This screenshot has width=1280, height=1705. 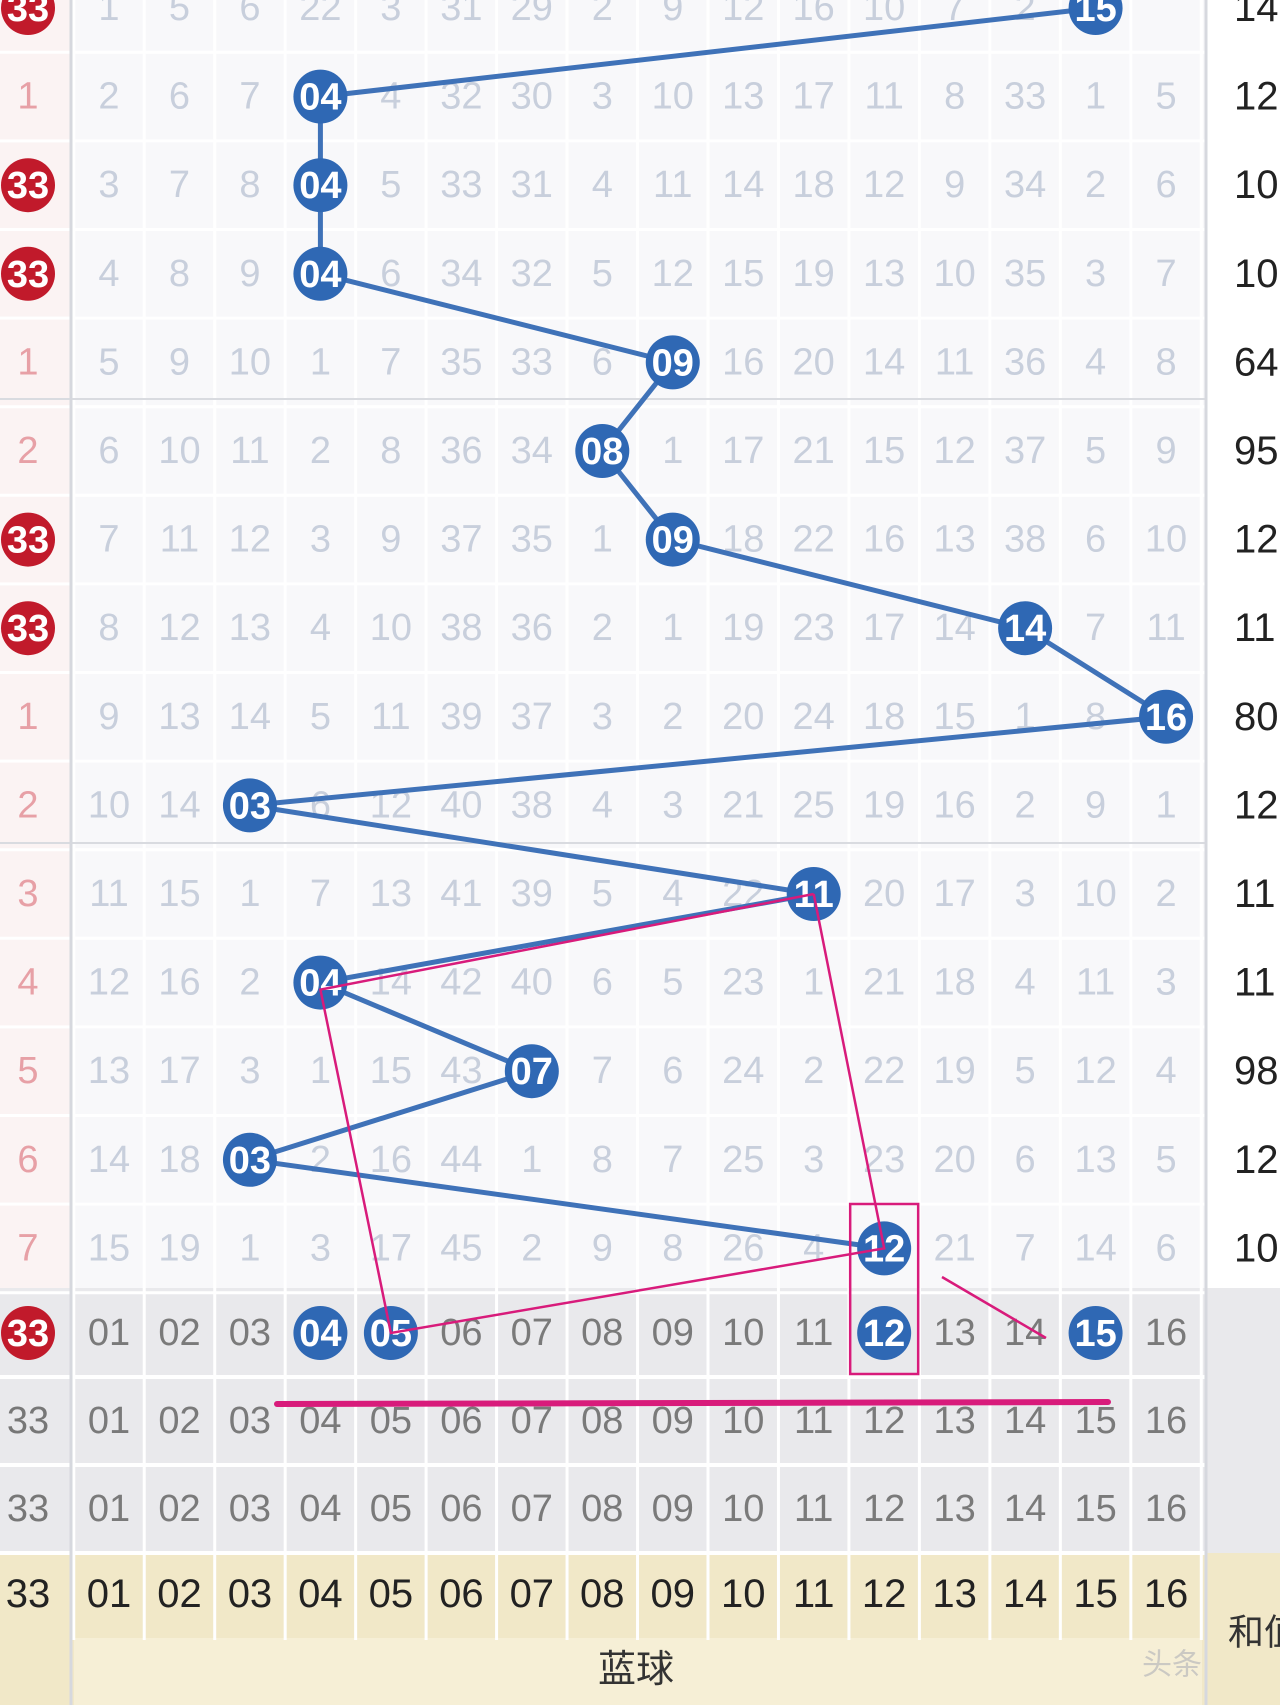 What do you see at coordinates (461, 983) in the screenshot?
I see `missing-value: 42` at bounding box center [461, 983].